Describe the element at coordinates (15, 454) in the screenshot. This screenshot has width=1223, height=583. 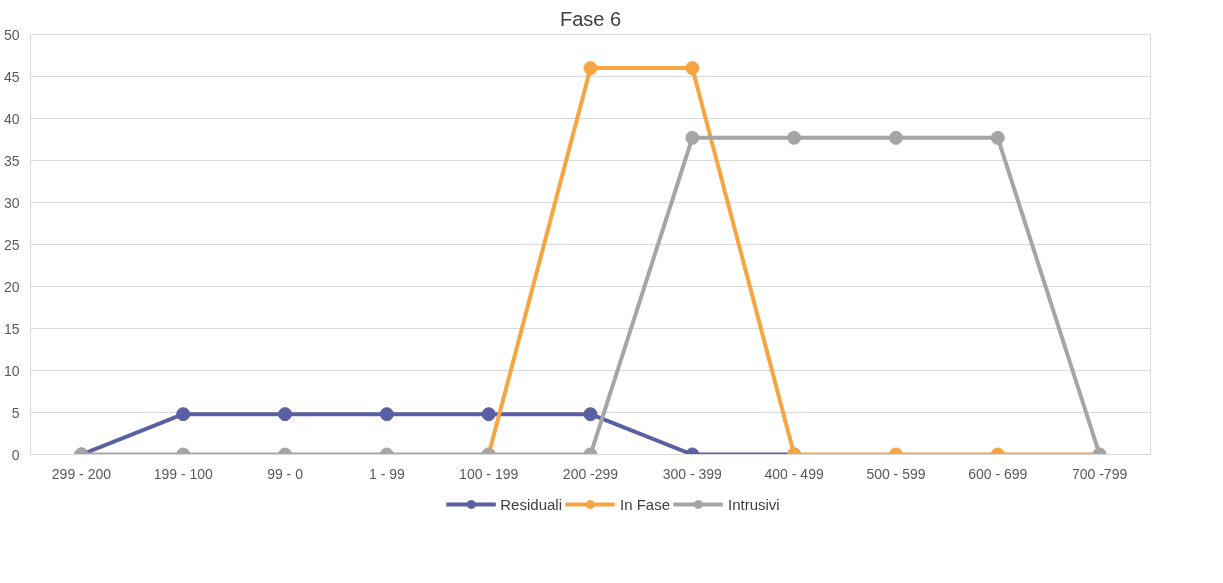
I see `y-tick-label: 0` at that location.